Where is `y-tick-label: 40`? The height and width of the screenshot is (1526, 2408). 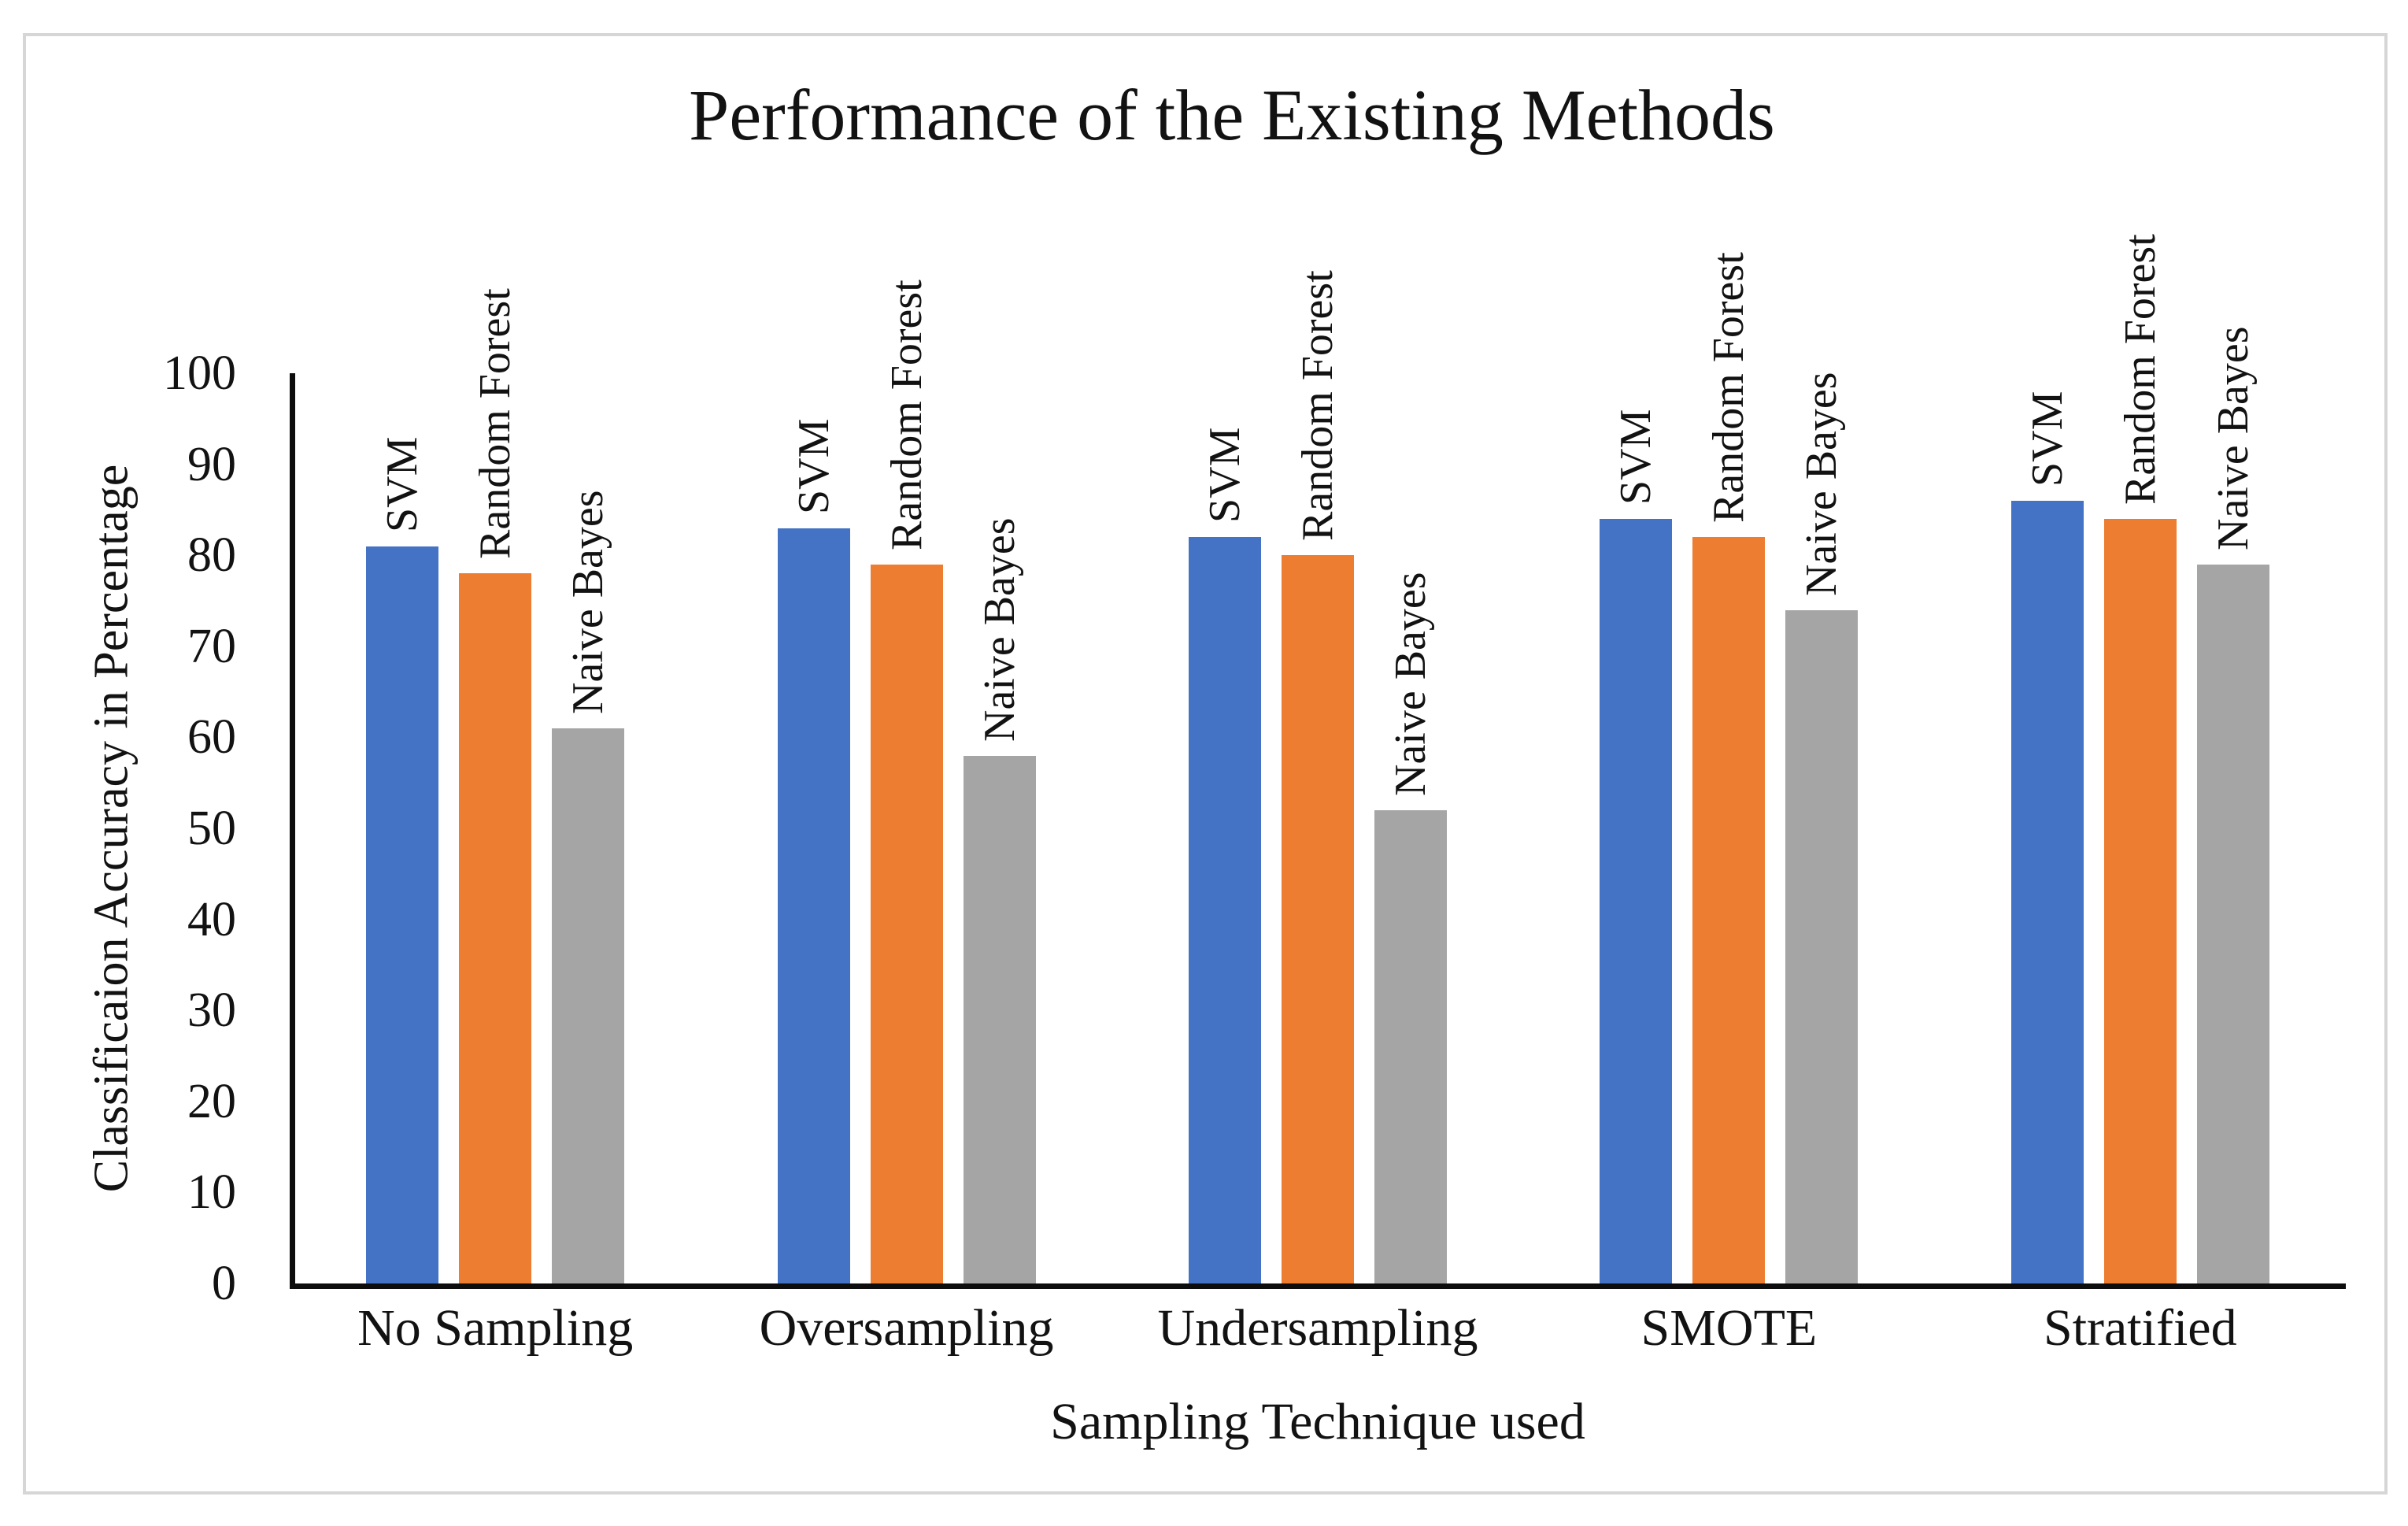
y-tick-label: 40 is located at coordinates (212, 919).